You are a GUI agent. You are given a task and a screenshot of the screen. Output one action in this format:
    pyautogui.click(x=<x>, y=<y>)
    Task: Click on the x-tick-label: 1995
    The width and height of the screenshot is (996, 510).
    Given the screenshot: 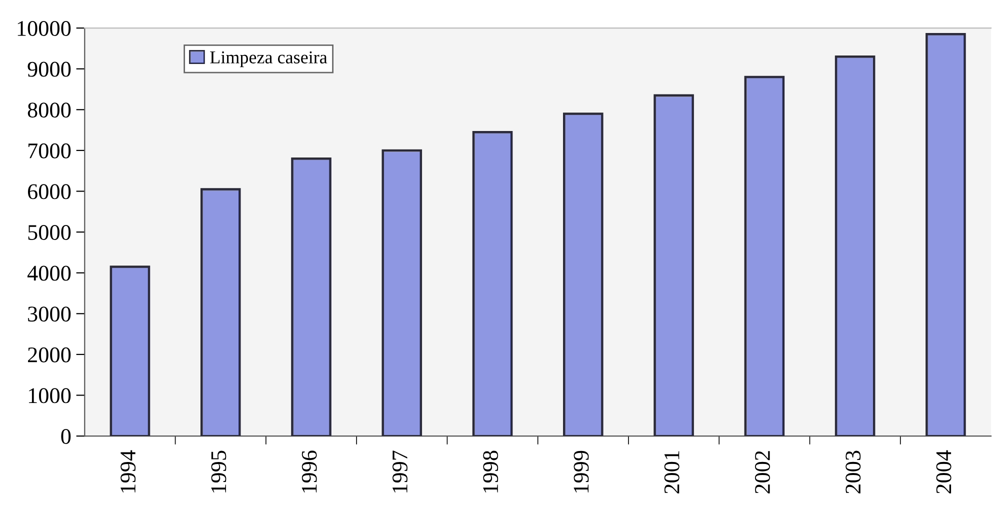 What is the action you would take?
    pyautogui.click(x=218, y=471)
    